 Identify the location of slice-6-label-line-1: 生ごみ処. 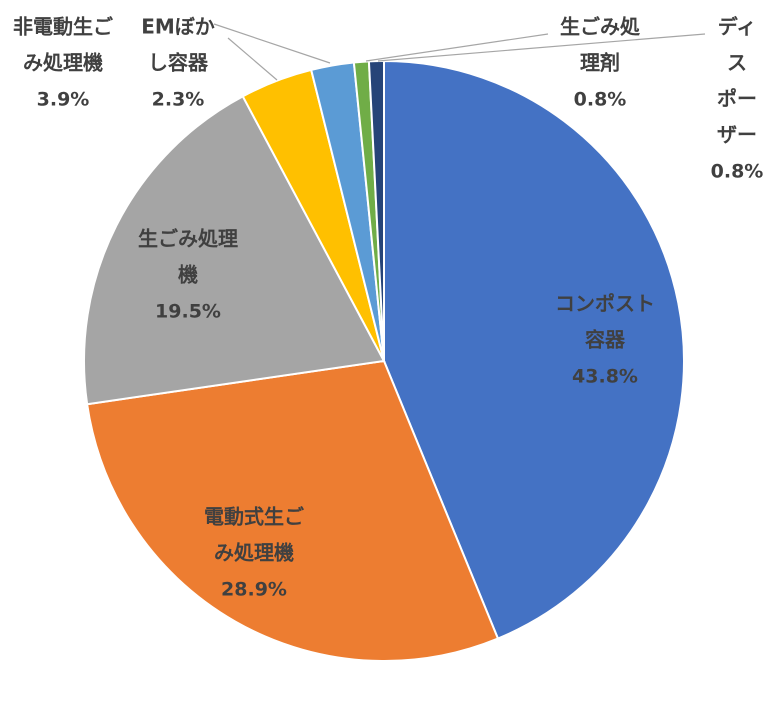
(600, 27).